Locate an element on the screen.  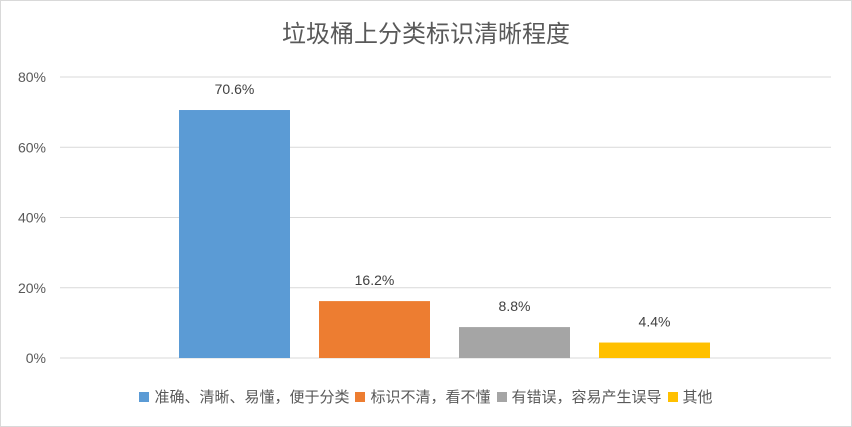
y-tick-label: 20% is located at coordinates (32, 288).